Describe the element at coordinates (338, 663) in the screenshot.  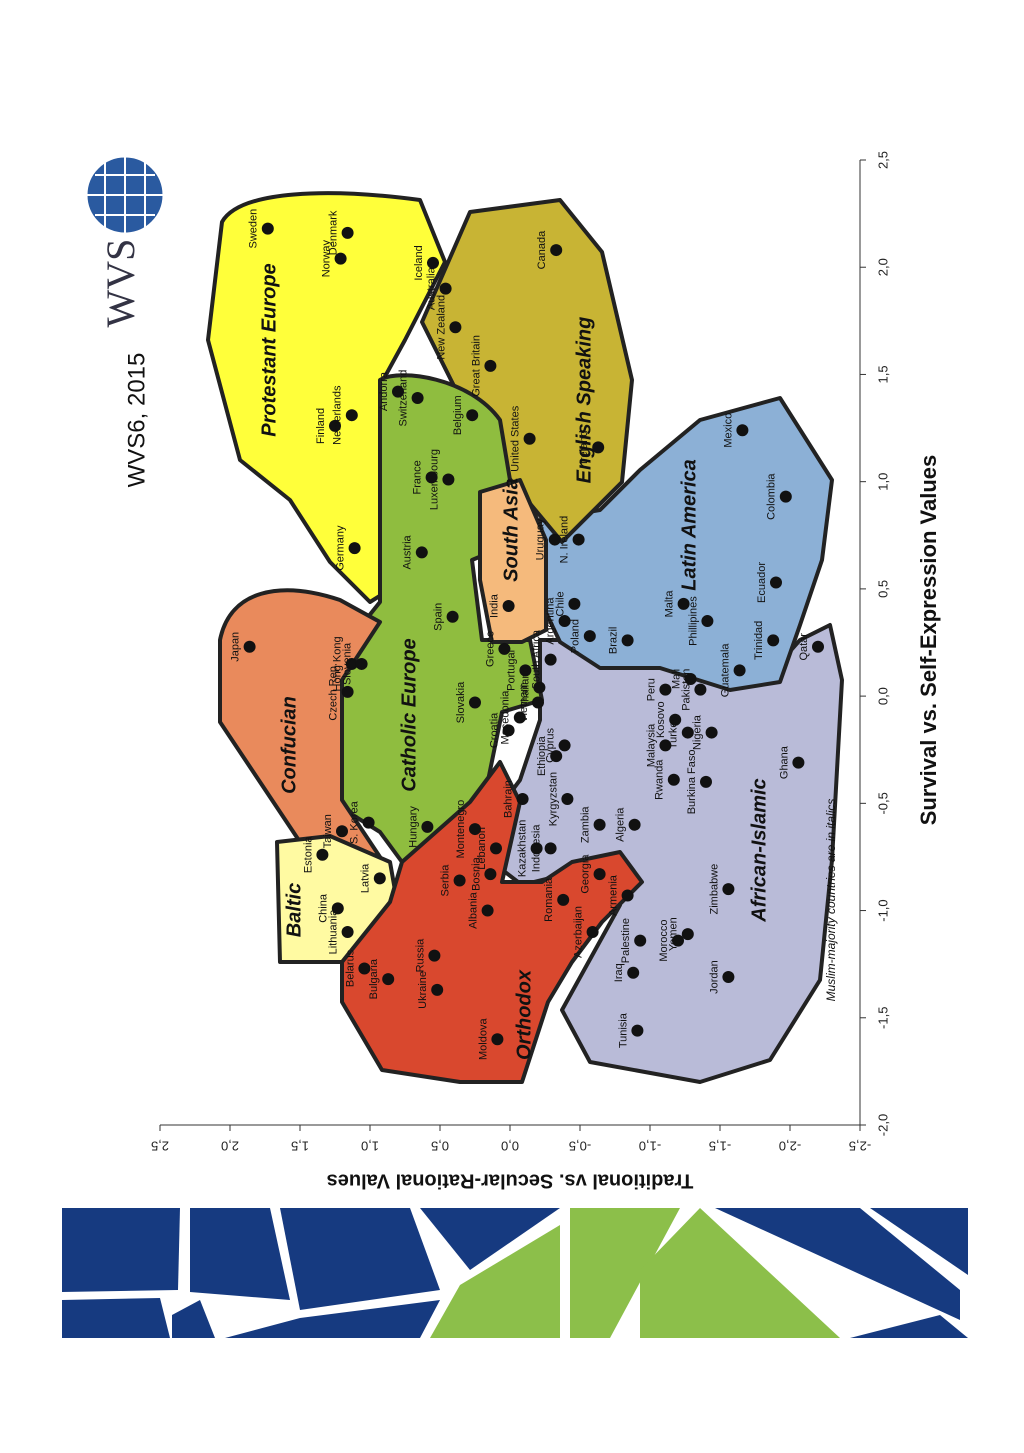
I see `point-label: Hong Kong` at that location.